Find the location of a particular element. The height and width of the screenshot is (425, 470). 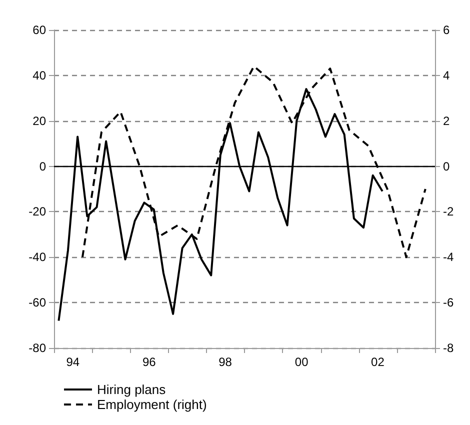

y-tick-label: 20 is located at coordinates (39, 121).